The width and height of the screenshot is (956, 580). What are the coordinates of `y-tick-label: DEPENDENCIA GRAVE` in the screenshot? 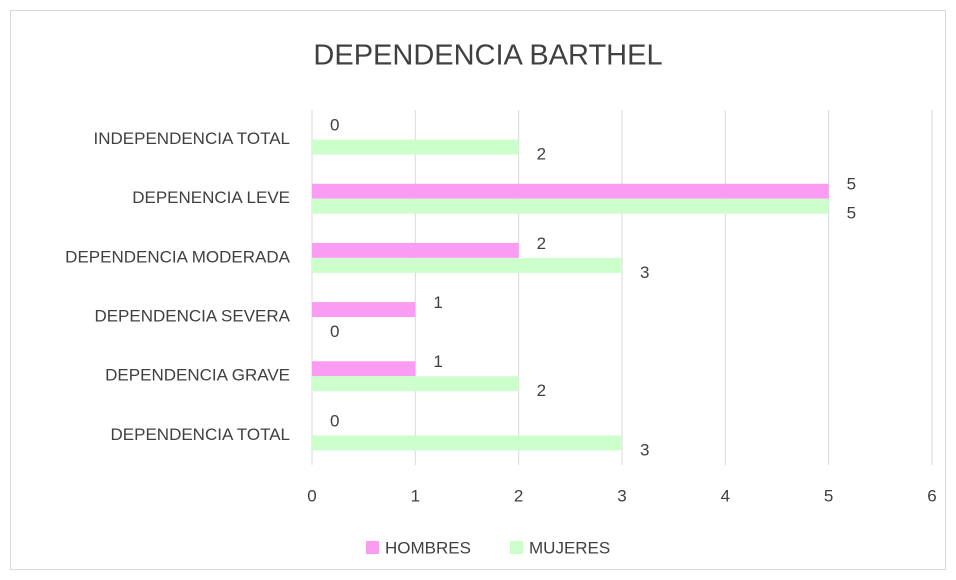 It's located at (197, 375).